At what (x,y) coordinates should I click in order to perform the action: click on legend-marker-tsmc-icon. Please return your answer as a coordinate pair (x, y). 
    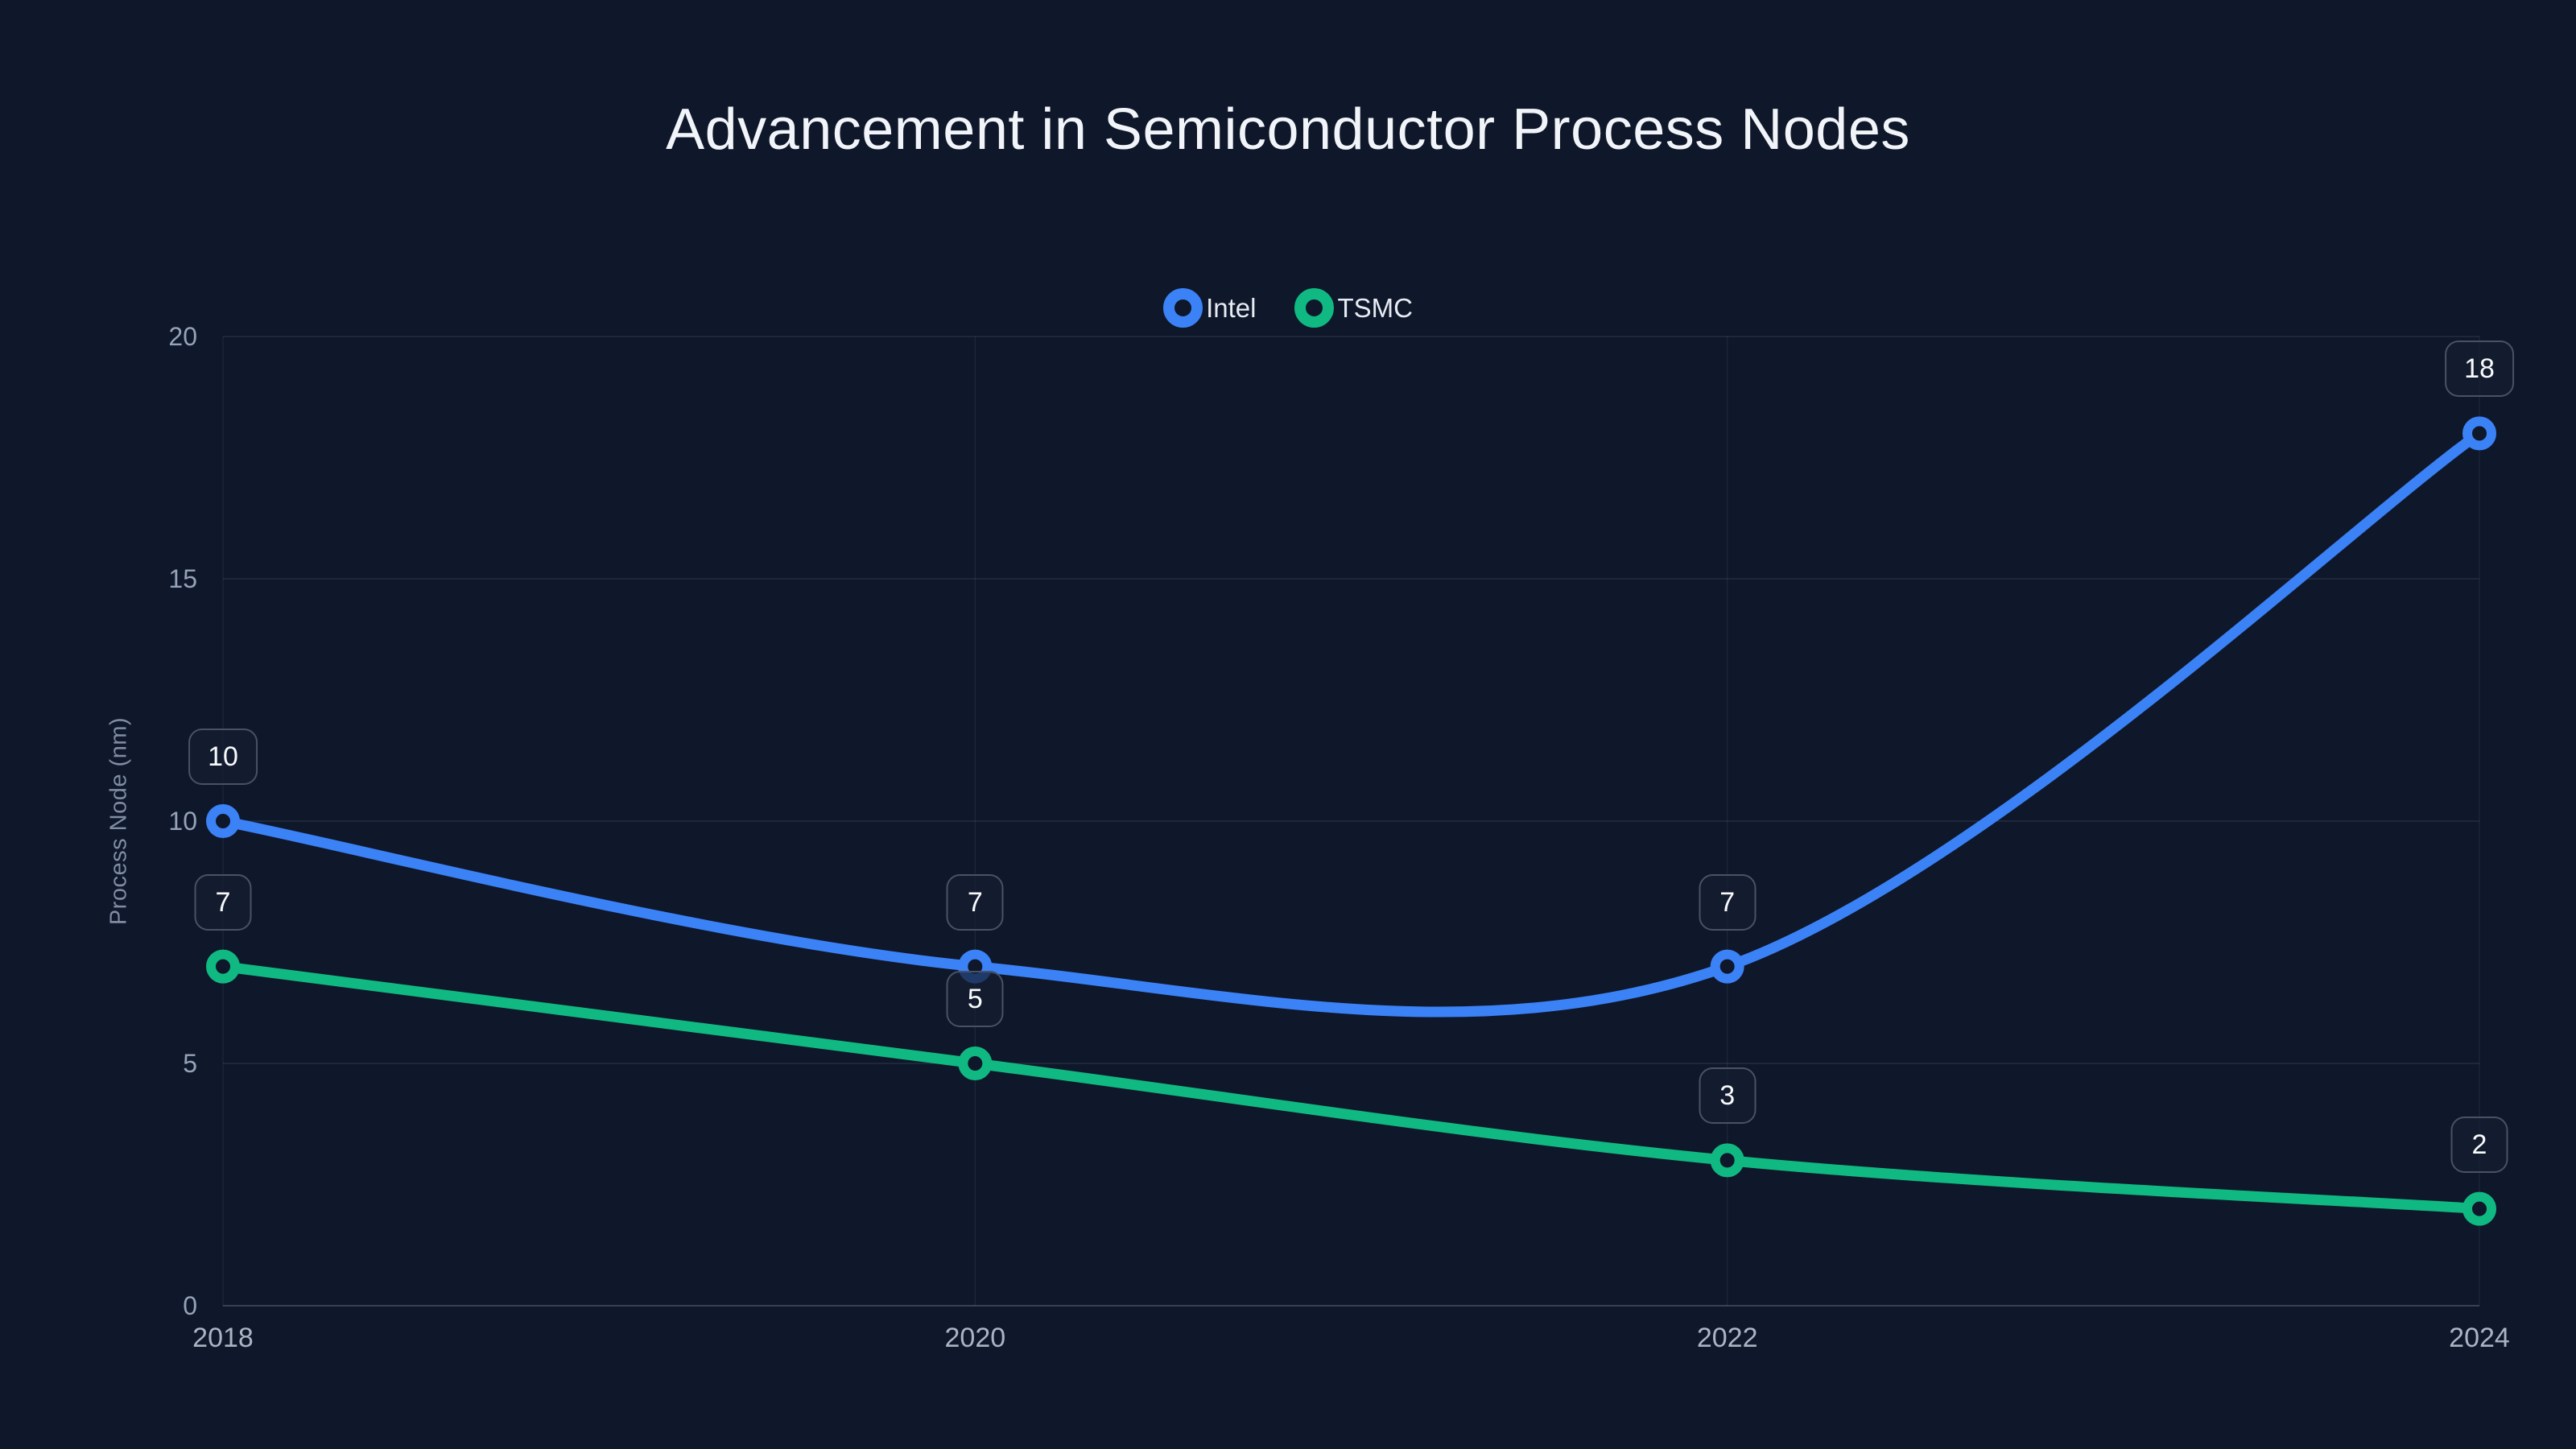
    Looking at the image, I should click on (1314, 307).